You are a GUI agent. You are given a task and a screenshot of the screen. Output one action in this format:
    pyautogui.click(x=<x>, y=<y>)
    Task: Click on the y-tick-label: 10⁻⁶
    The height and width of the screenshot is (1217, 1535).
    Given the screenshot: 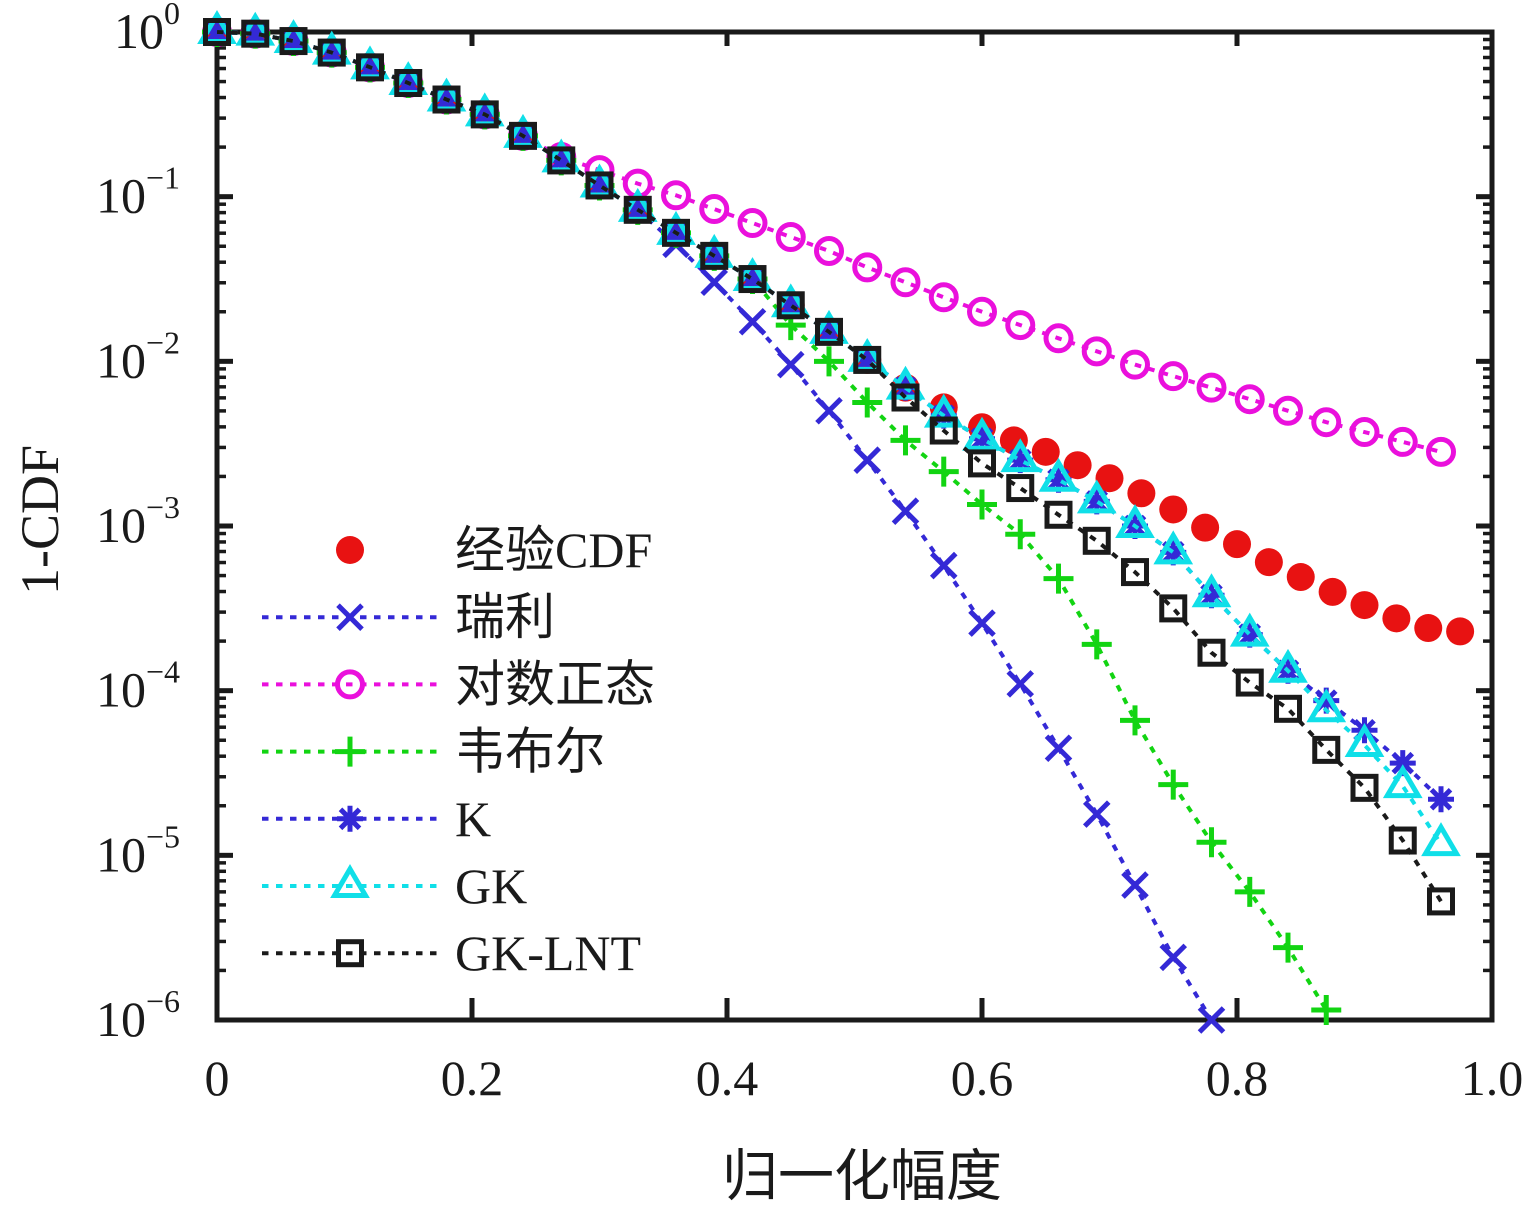 What is the action you would take?
    pyautogui.click(x=138, y=1015)
    